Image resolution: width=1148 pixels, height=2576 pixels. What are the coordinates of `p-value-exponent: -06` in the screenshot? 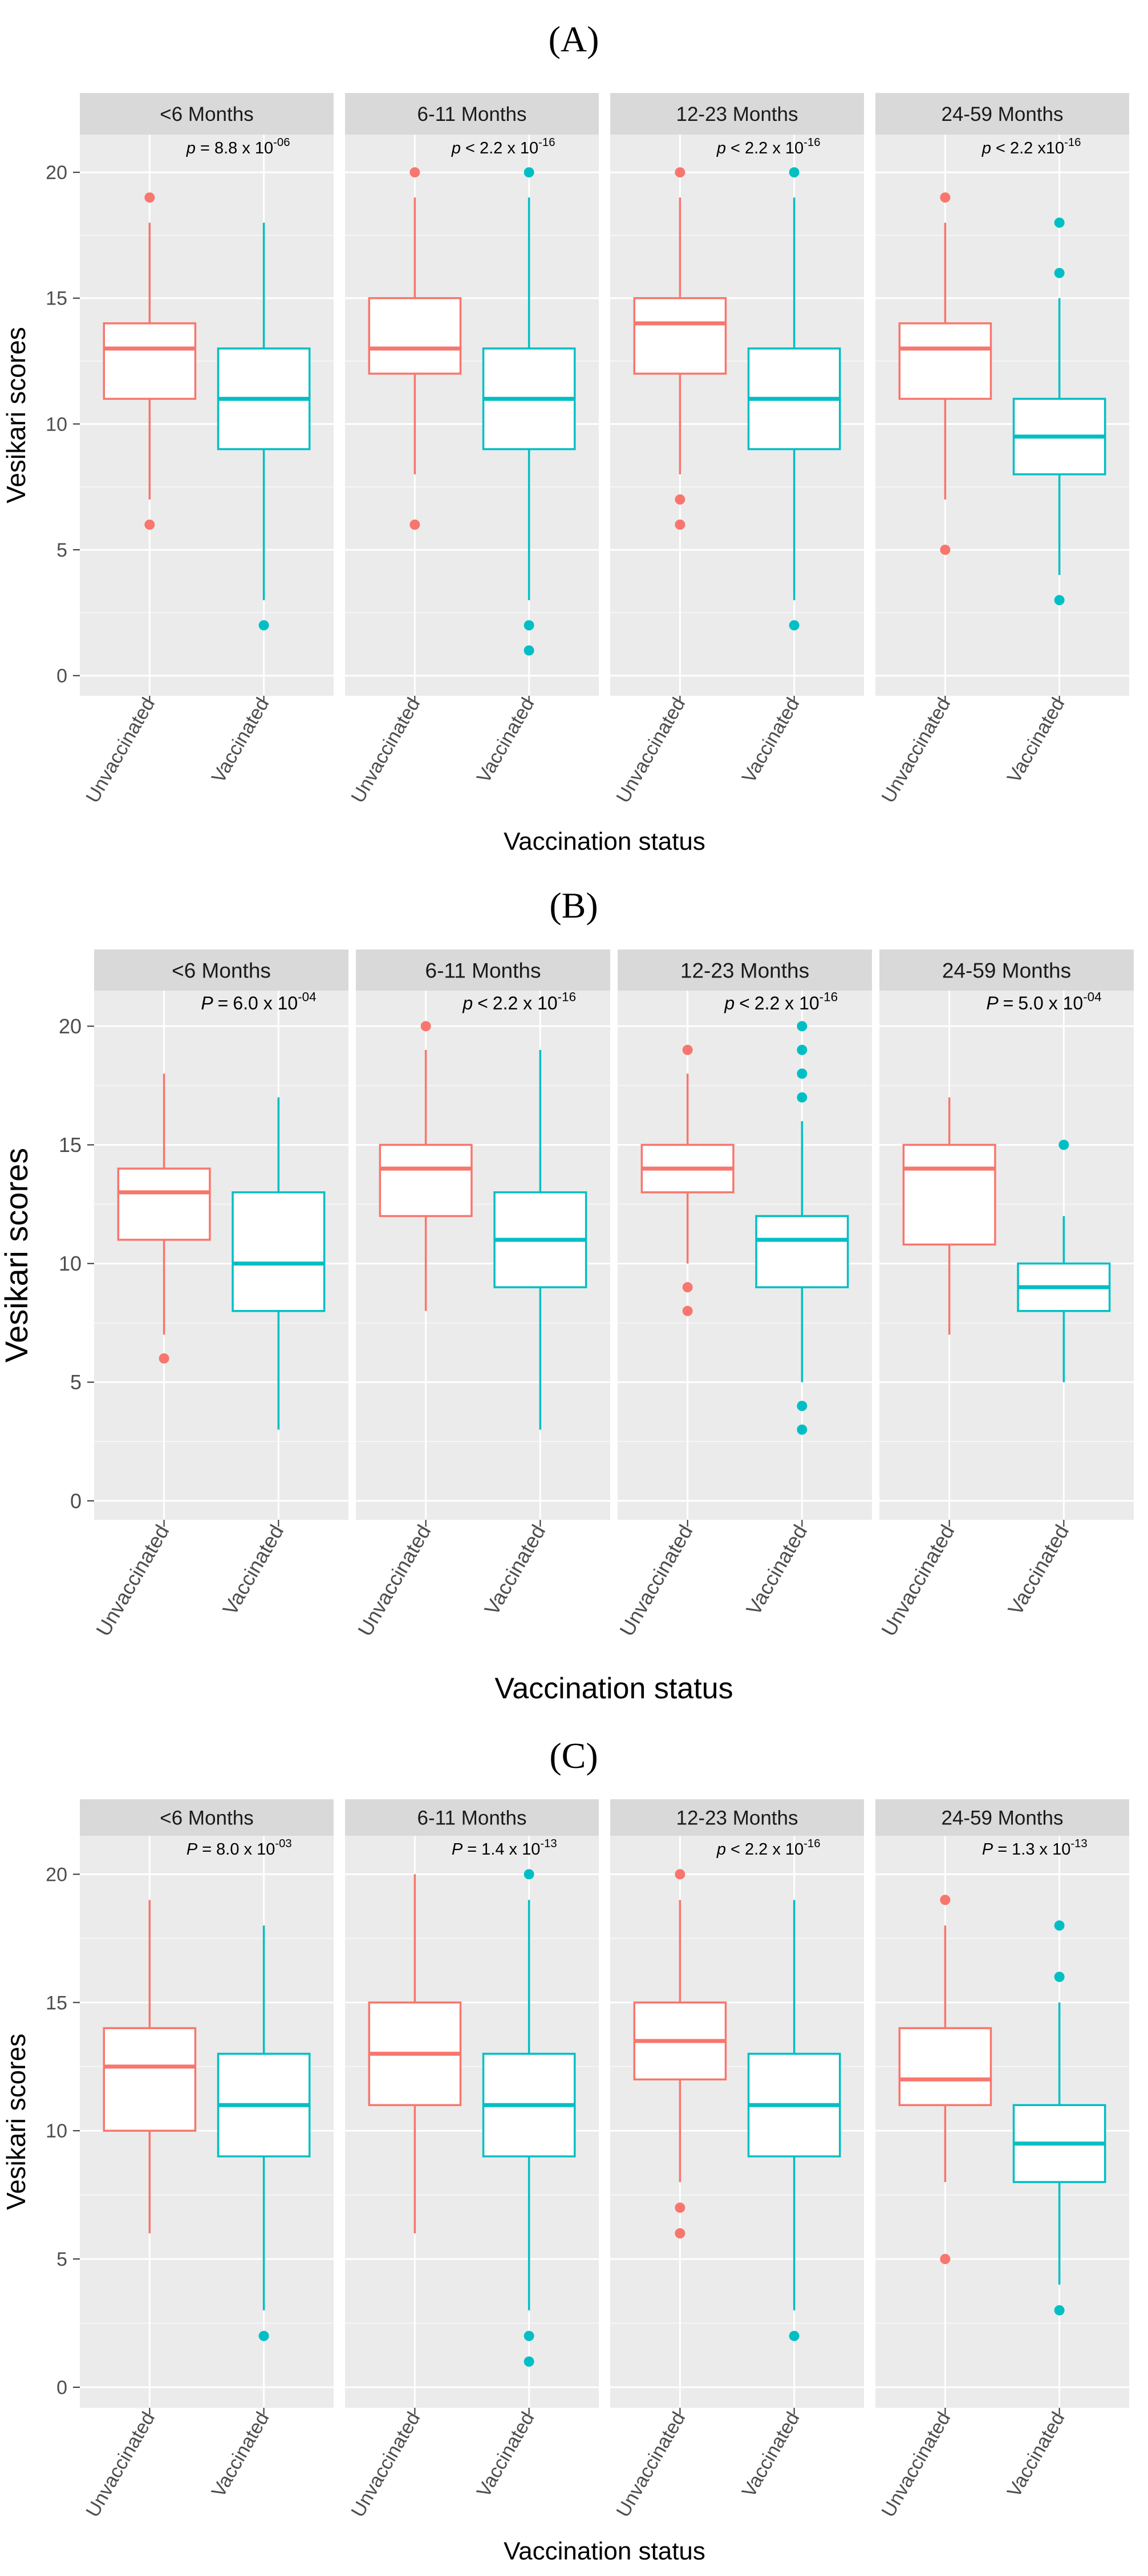 It's located at (281, 143).